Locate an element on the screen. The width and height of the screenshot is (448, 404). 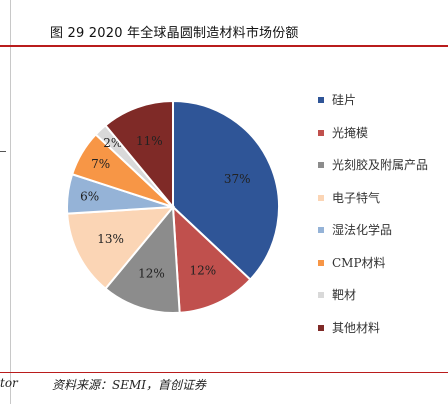
page-left-edge is located at coordinates (5, 202).